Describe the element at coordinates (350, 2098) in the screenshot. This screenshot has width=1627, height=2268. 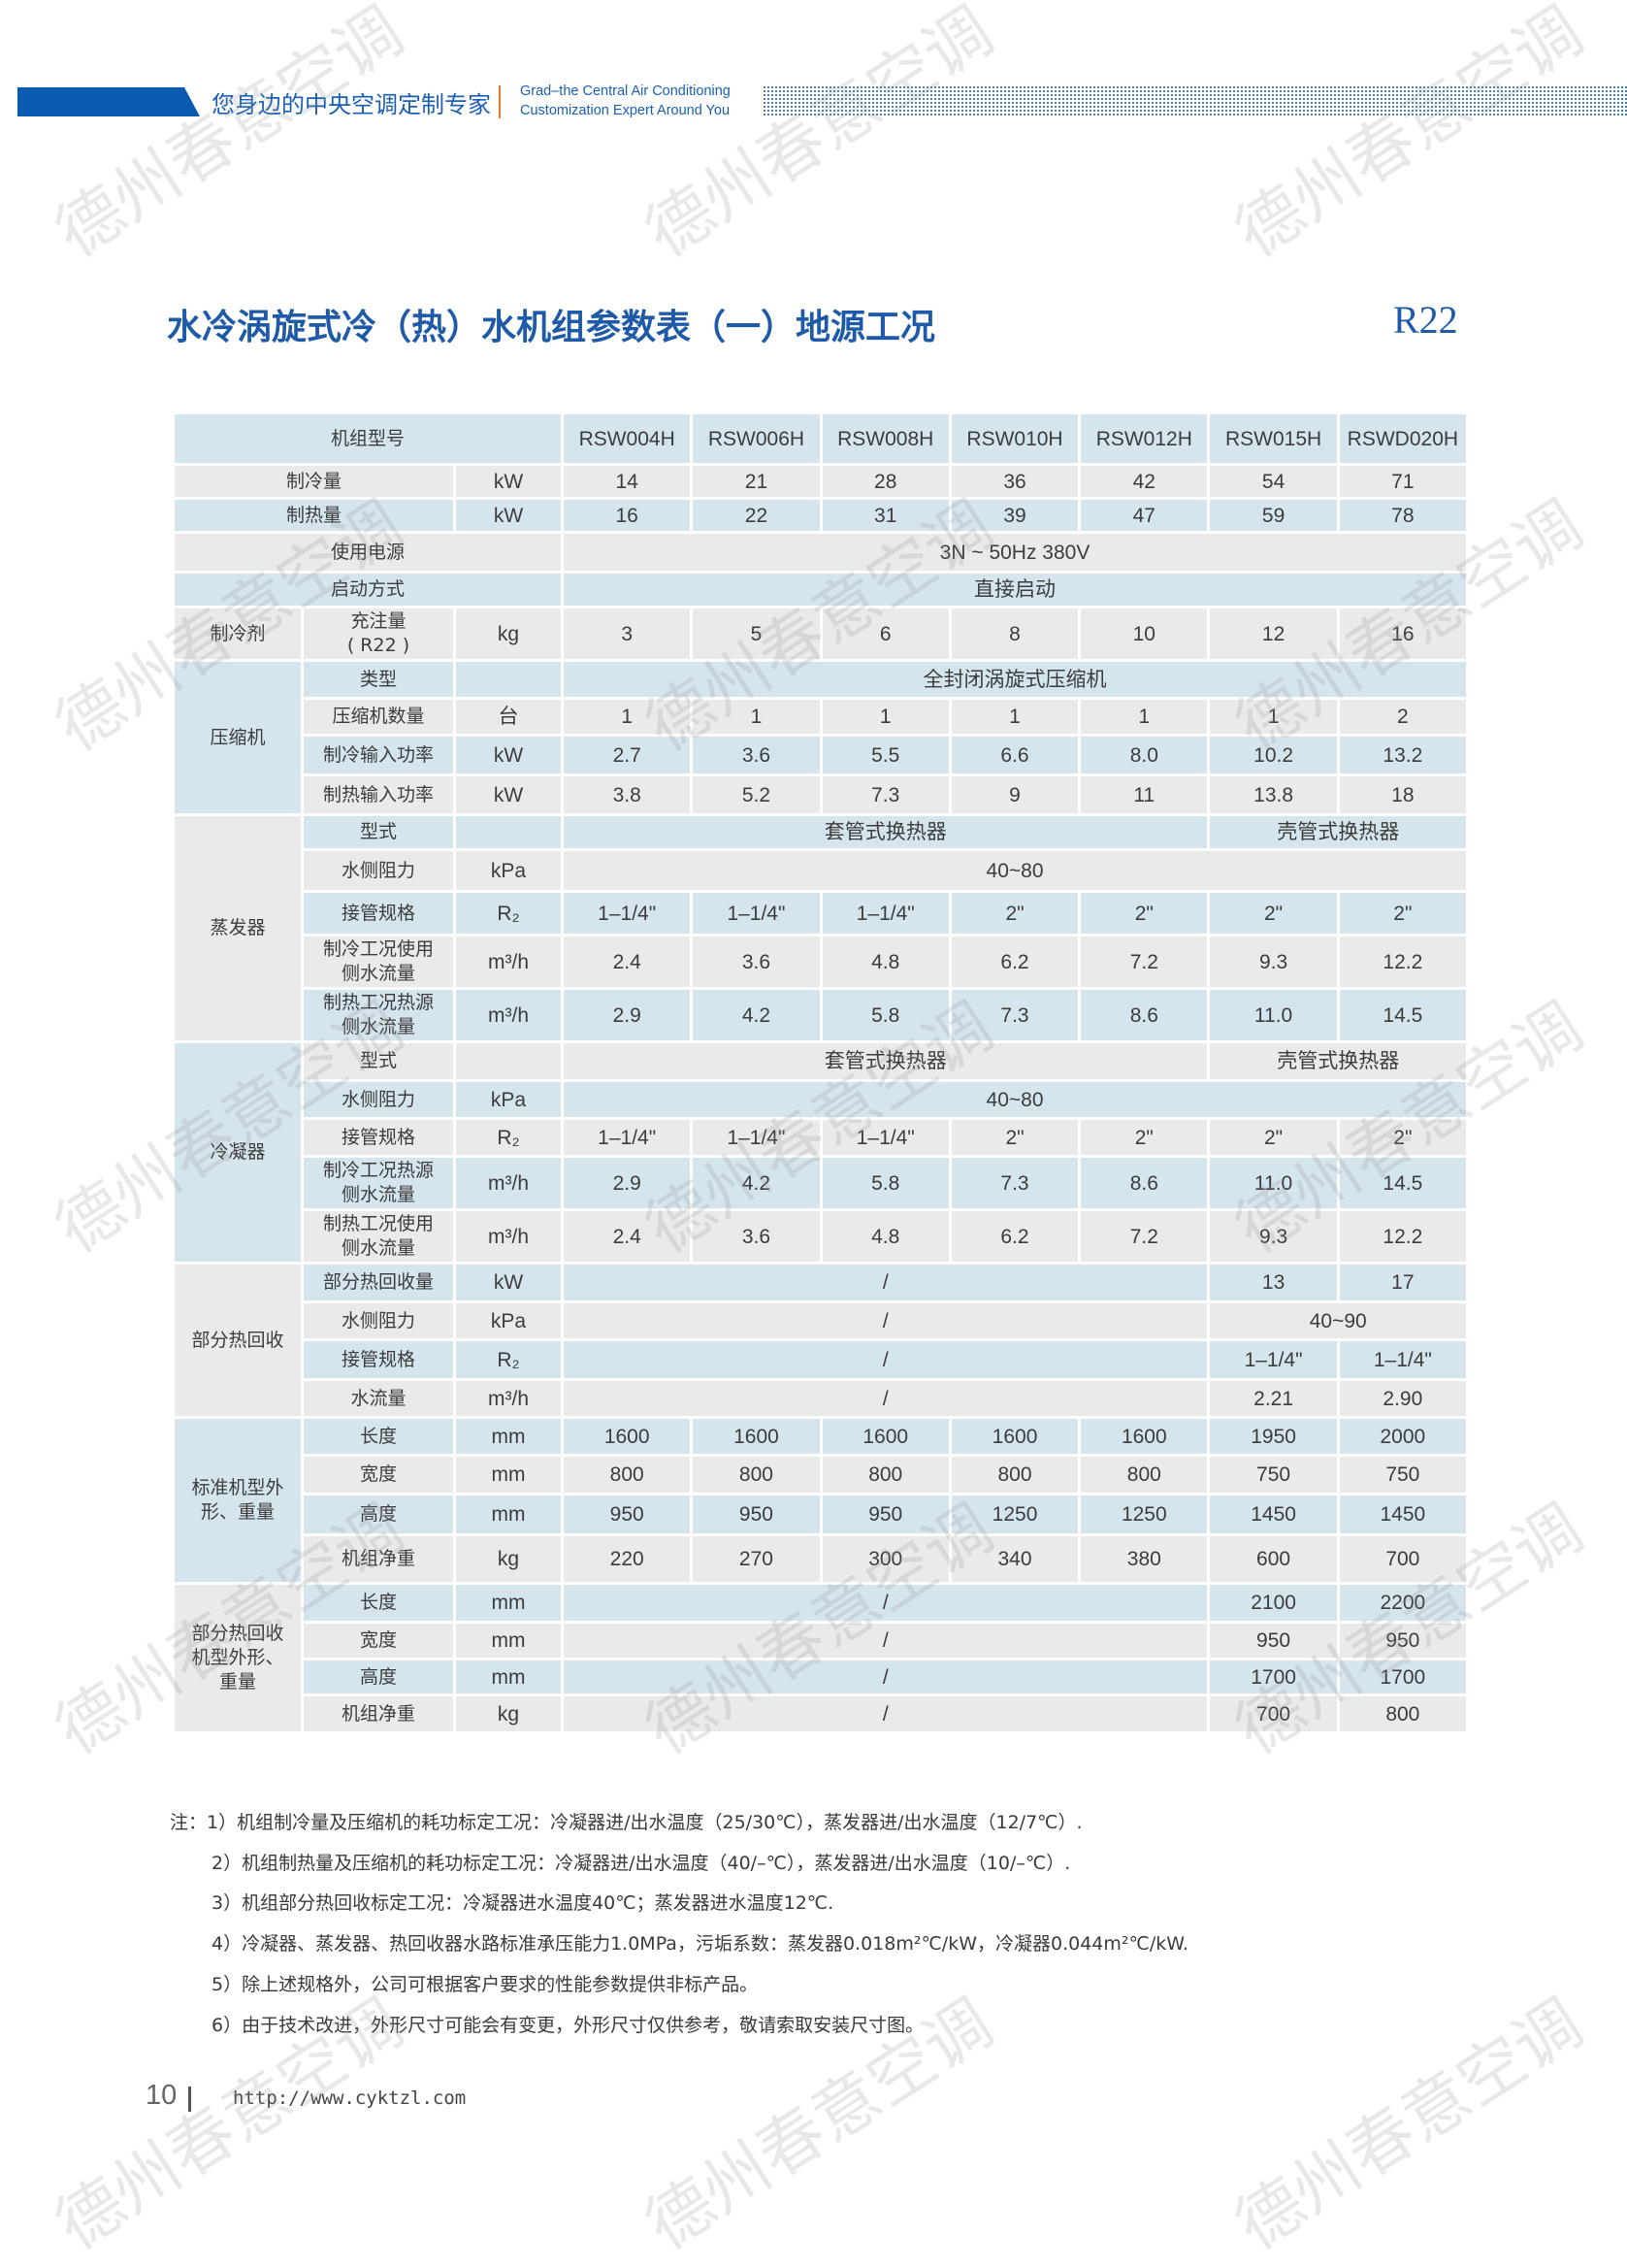
I see `footer-url: http://www.cyktzl.com` at that location.